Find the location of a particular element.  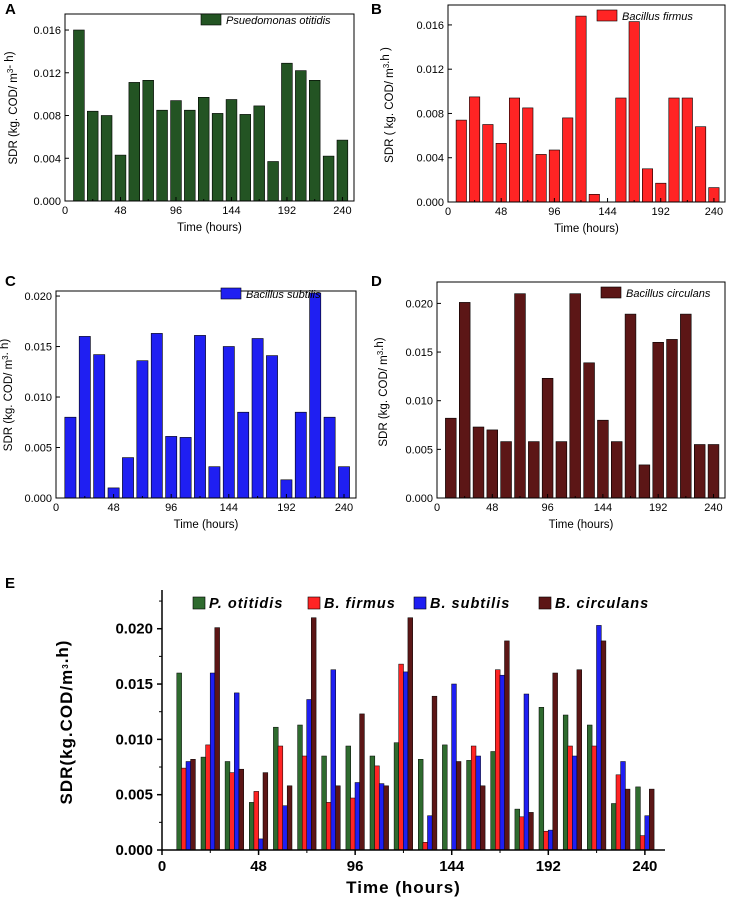

y-axis-title: SDR(kg.COD/m3.h) is located at coordinates (64, 722).